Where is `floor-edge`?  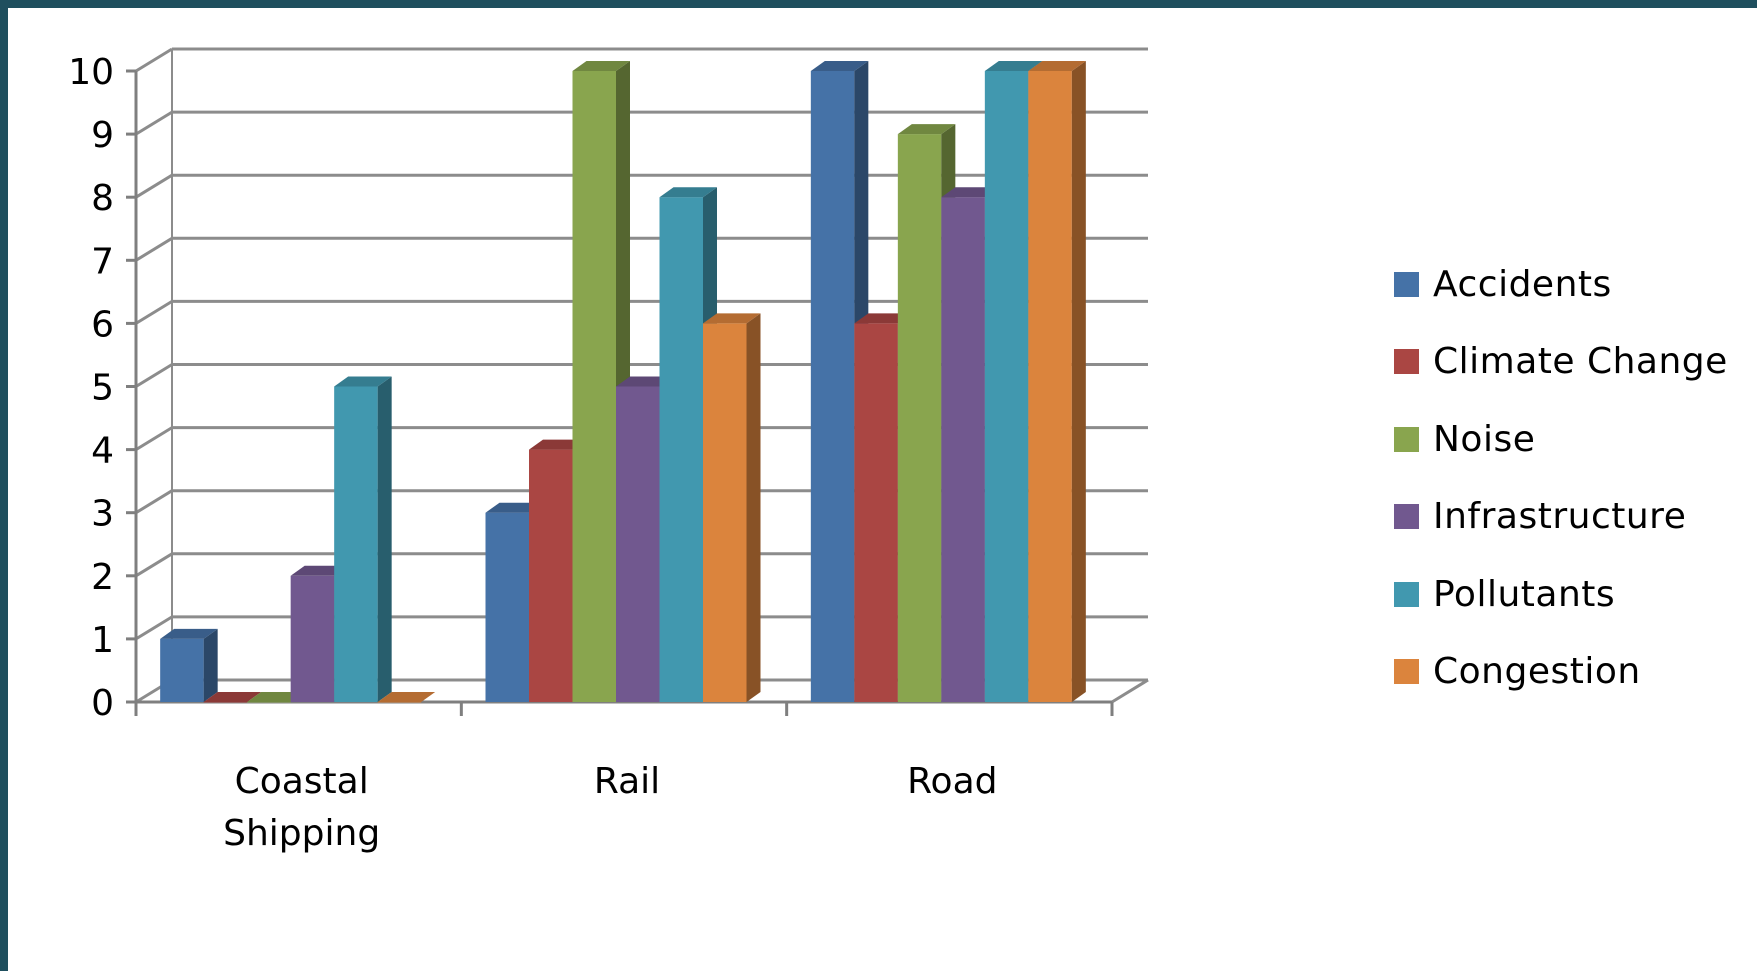 floor-edge is located at coordinates (1130, 691).